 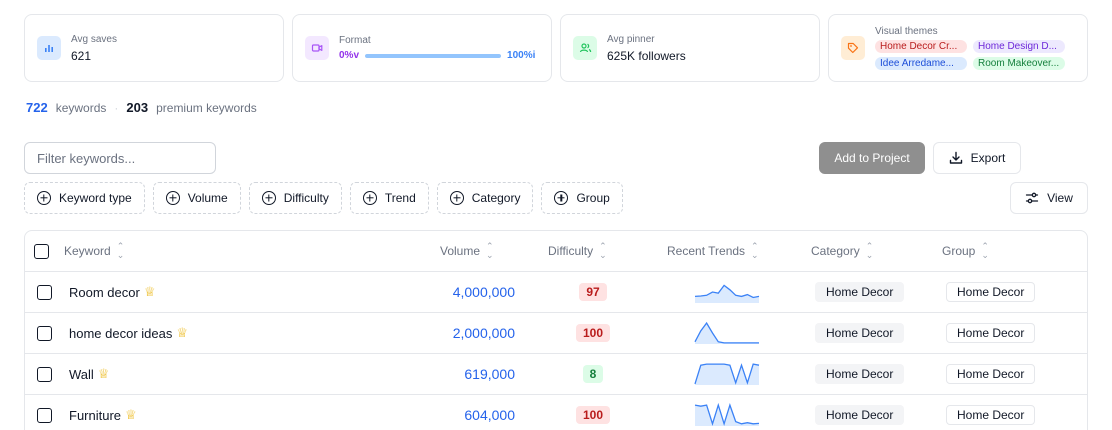 I want to click on keyword-cell: Wall ♕, so click(x=89, y=374).